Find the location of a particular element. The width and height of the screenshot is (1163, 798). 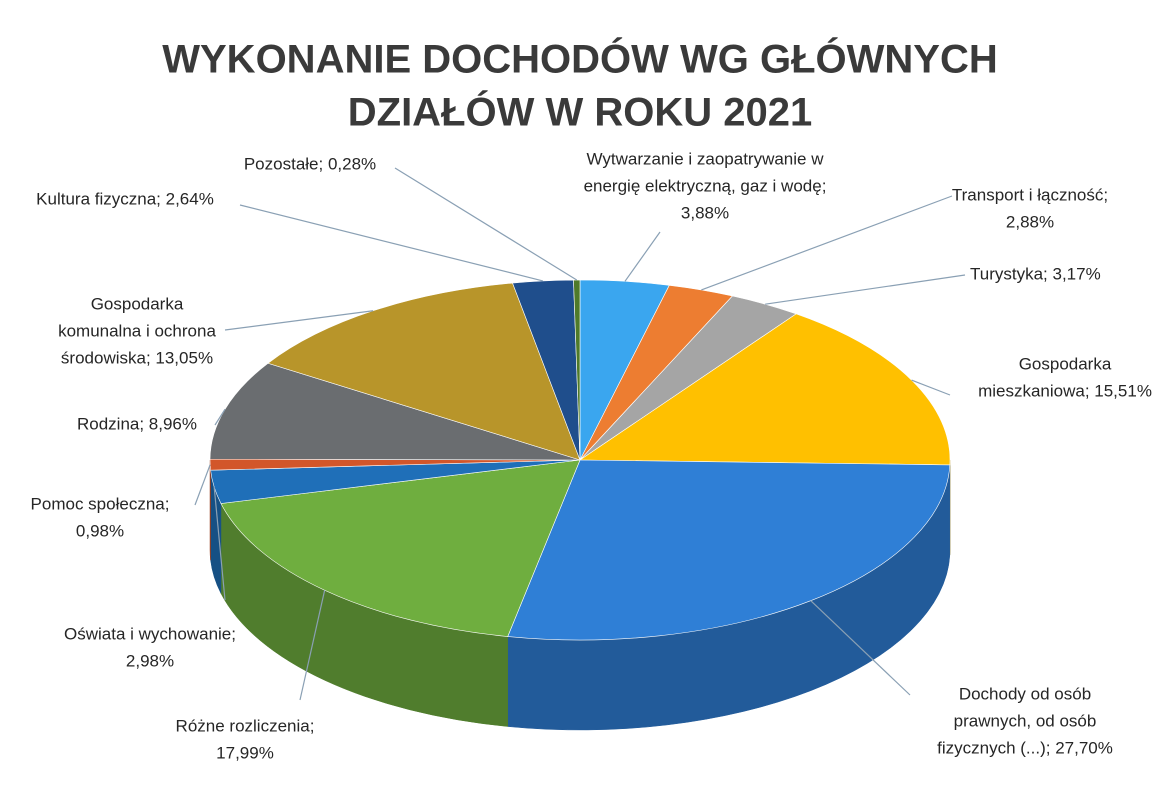

data-label: 0,98% is located at coordinates (100, 530).